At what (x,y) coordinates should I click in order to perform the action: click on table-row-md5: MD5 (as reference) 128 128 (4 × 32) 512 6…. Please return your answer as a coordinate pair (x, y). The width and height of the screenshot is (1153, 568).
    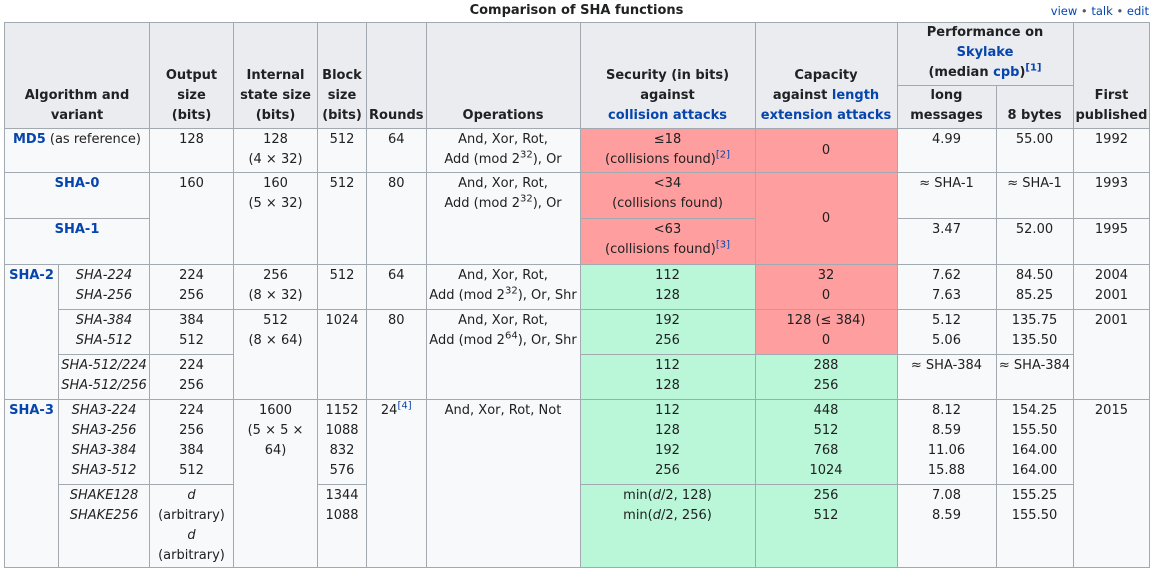
    Looking at the image, I should click on (577, 150).